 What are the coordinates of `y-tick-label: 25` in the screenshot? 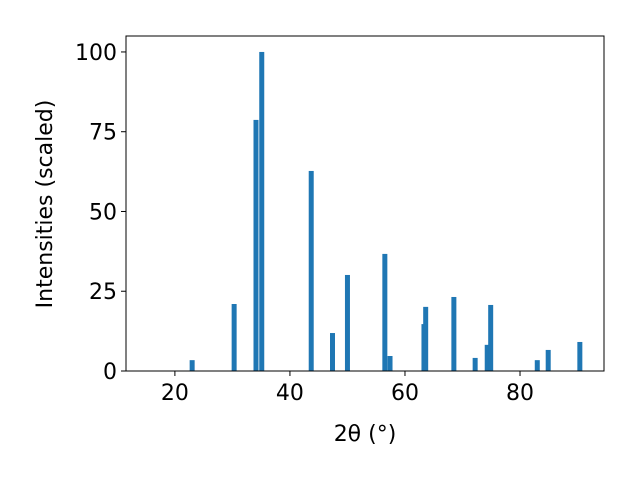 It's located at (103, 292).